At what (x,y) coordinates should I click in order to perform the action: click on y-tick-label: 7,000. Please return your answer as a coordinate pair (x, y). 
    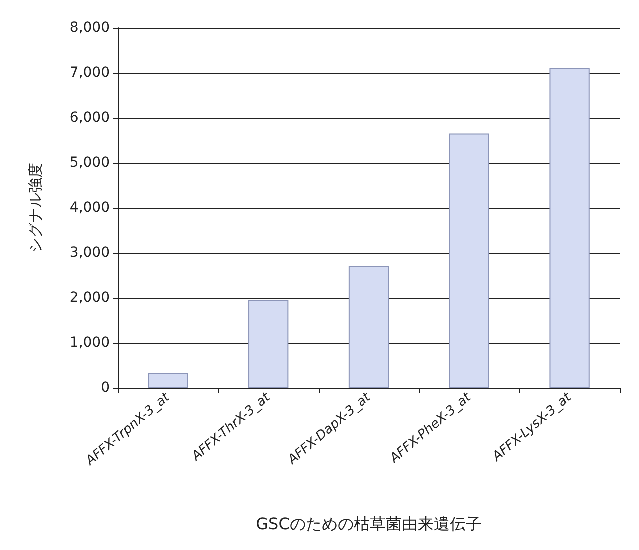
    Looking at the image, I should click on (90, 73).